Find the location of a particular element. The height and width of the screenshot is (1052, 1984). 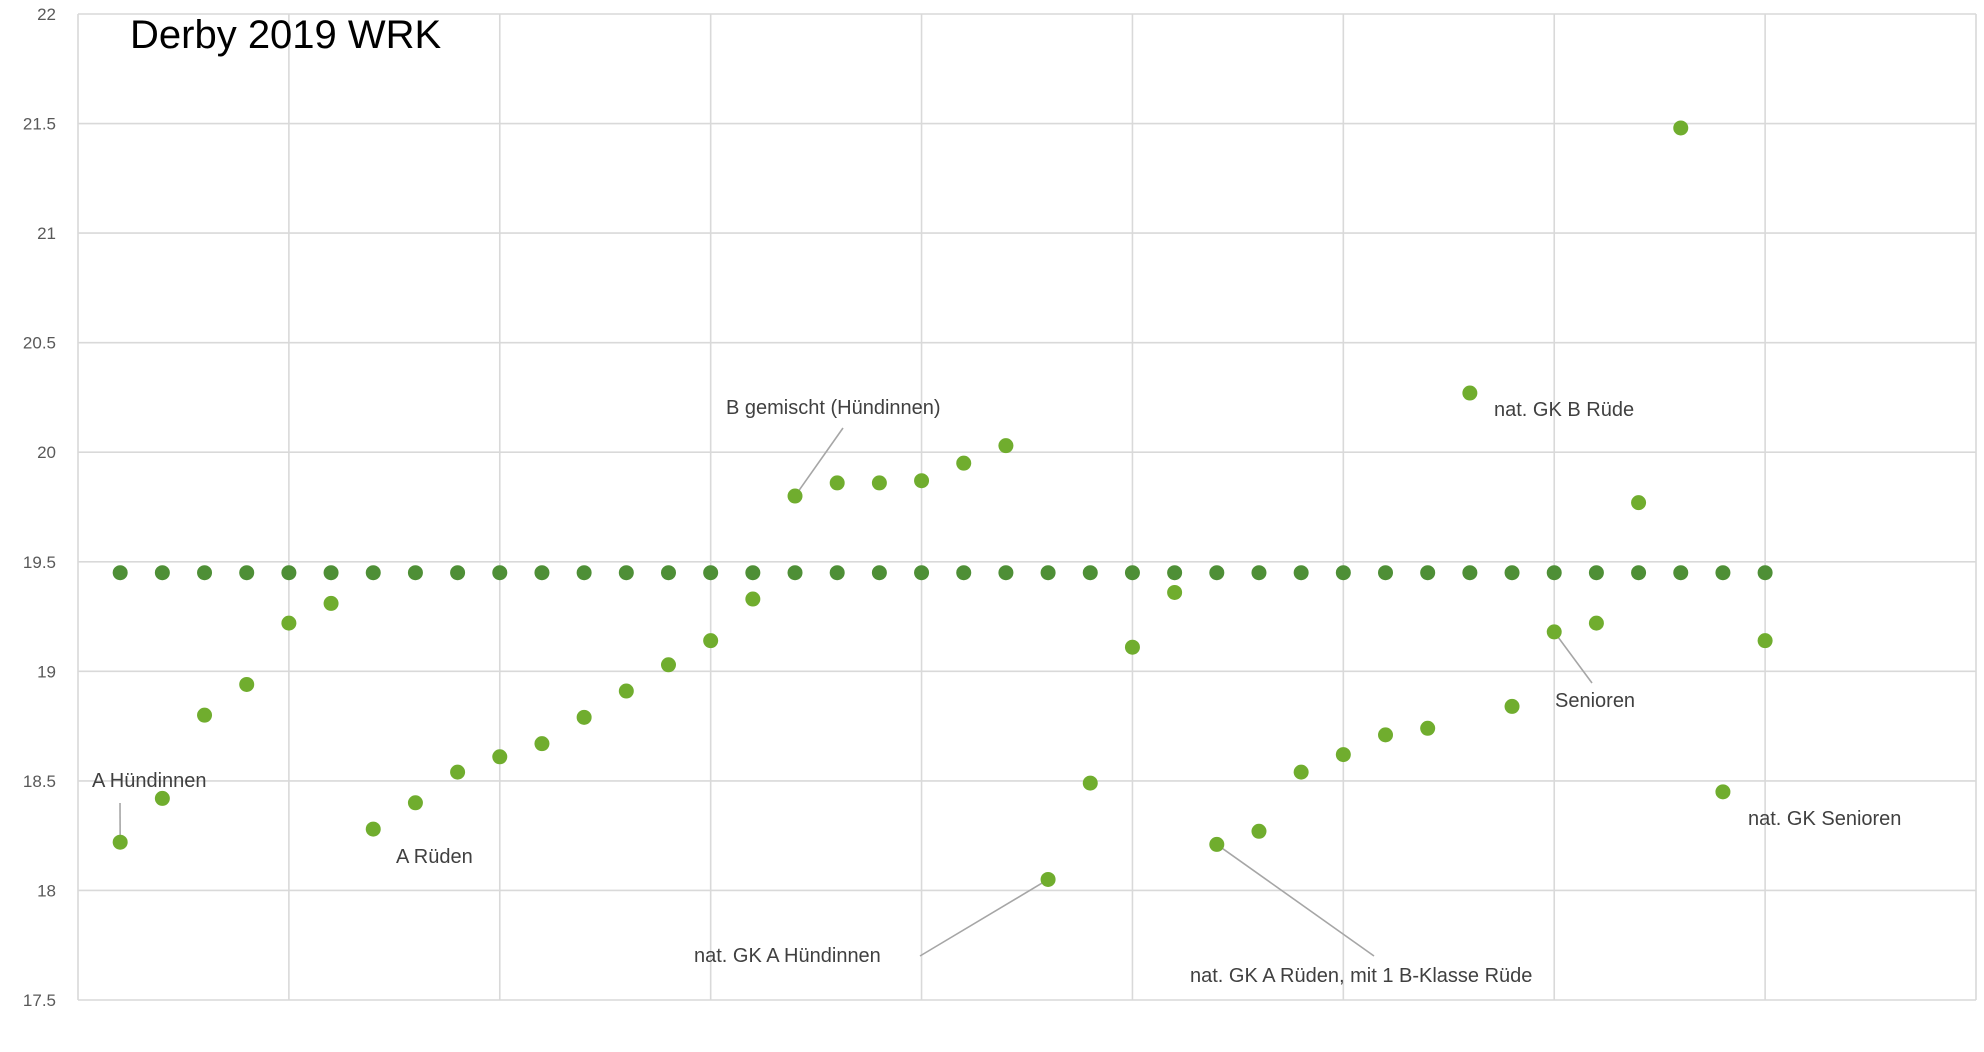

annotation-label: nat. GK A Hündinnen is located at coordinates (787, 956).